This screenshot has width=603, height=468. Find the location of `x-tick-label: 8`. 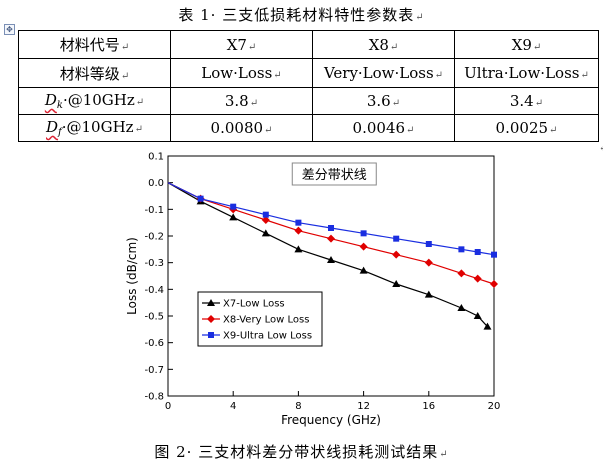

x-tick-label: 8 is located at coordinates (298, 406).